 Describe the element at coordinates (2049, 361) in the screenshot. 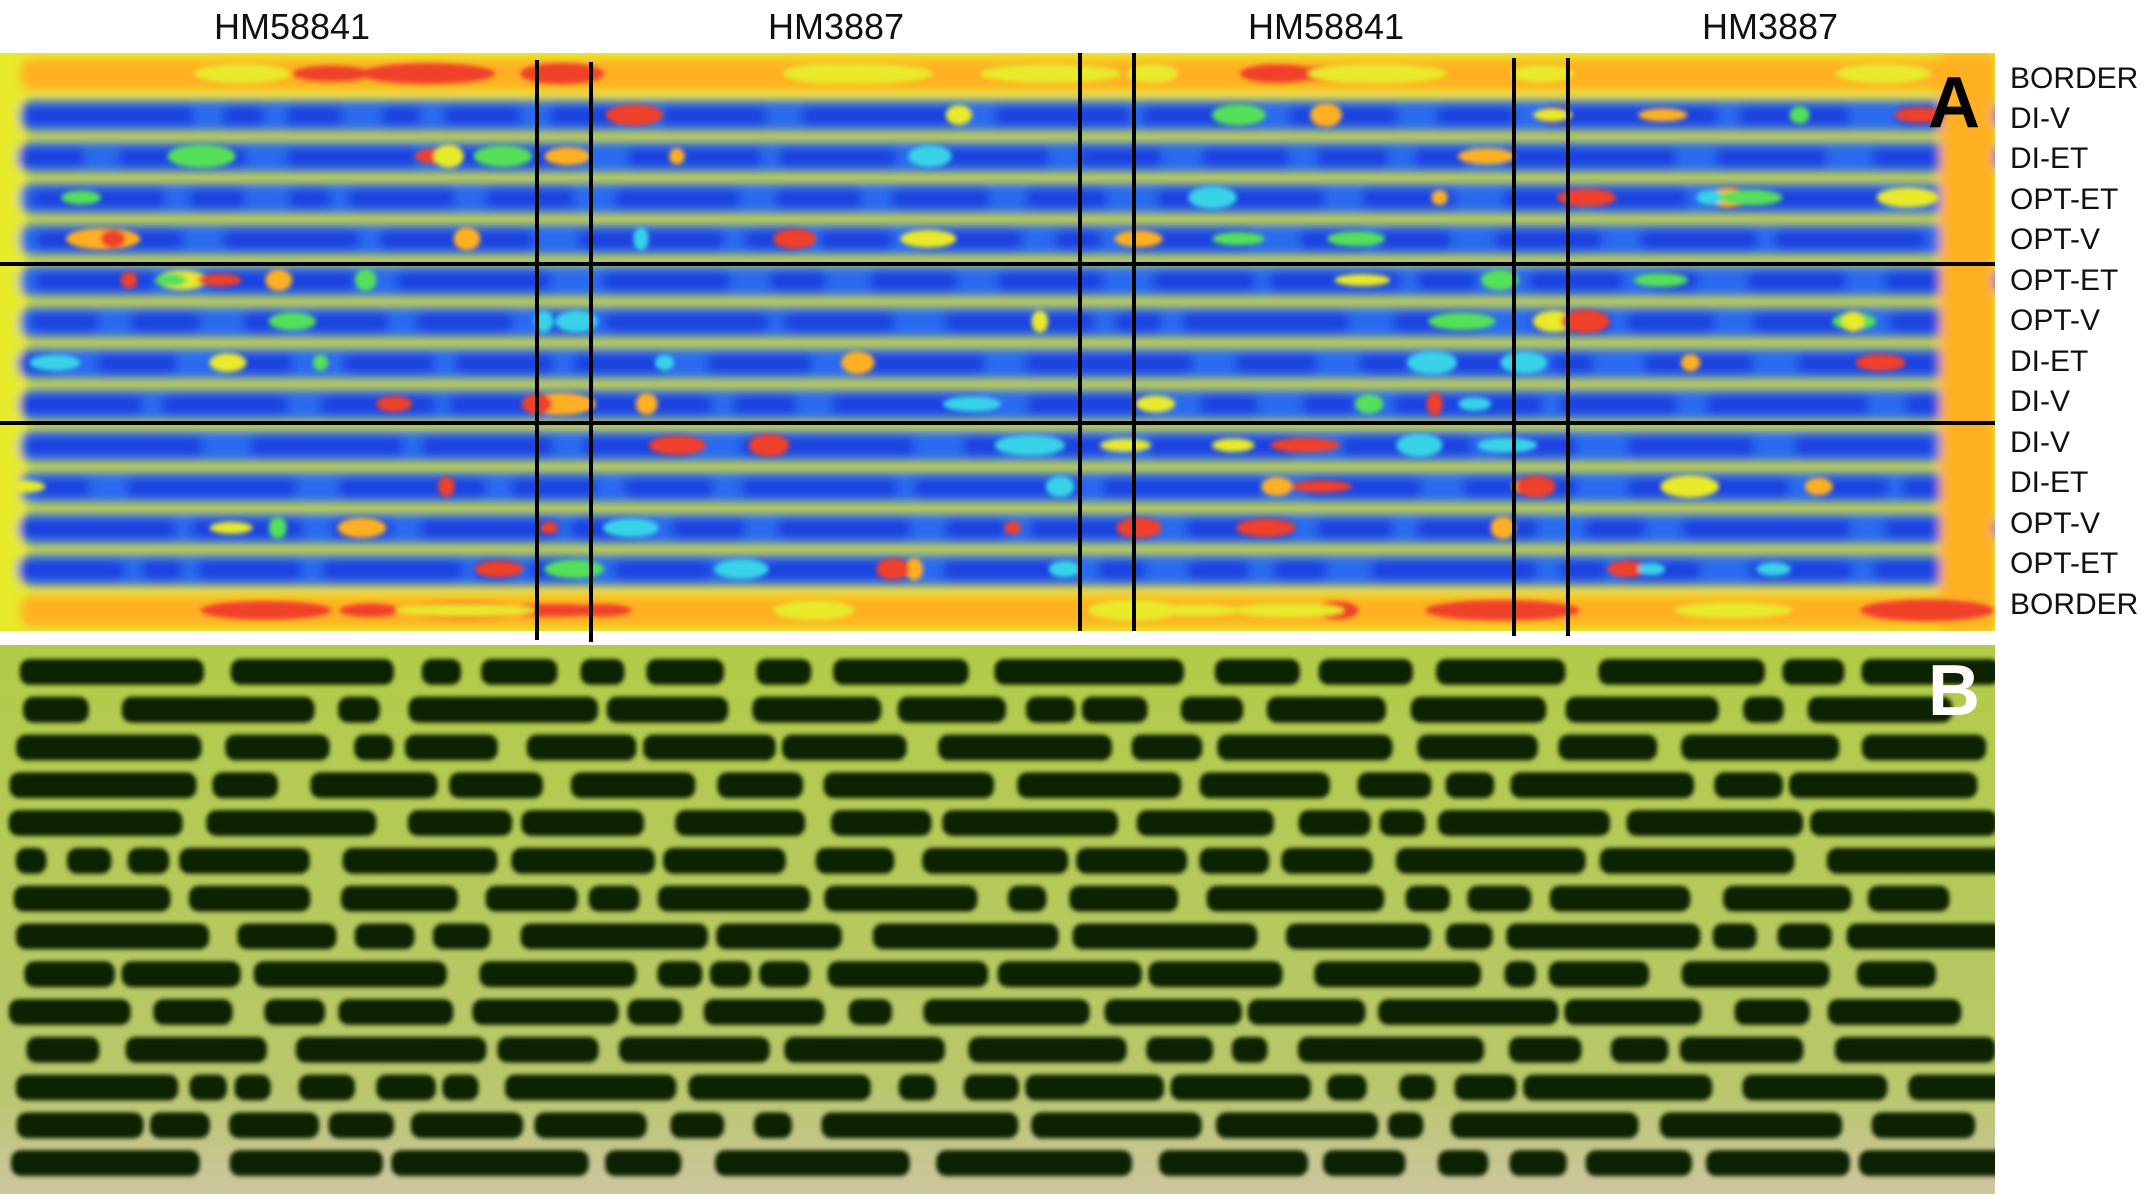

I see `treatment-label-8: DI-ET` at that location.